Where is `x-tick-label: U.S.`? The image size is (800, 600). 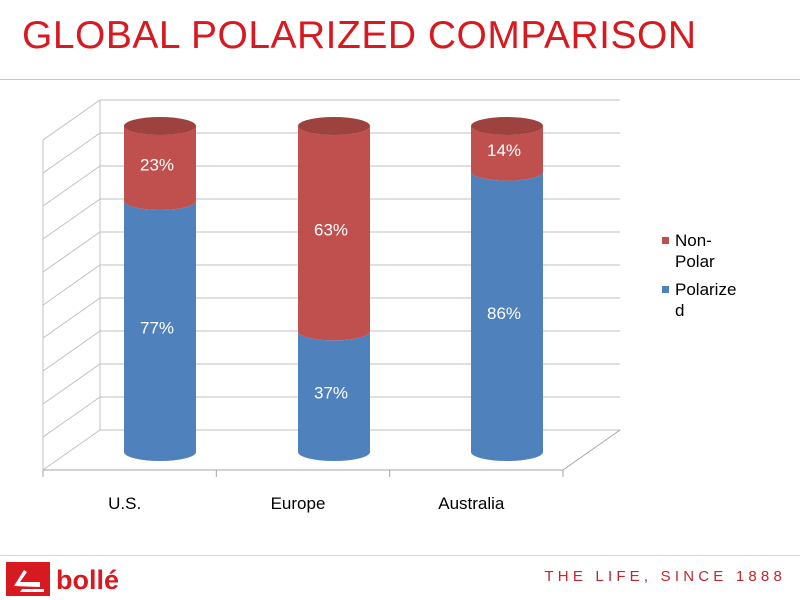
x-tick-label: U.S. is located at coordinates (124, 503).